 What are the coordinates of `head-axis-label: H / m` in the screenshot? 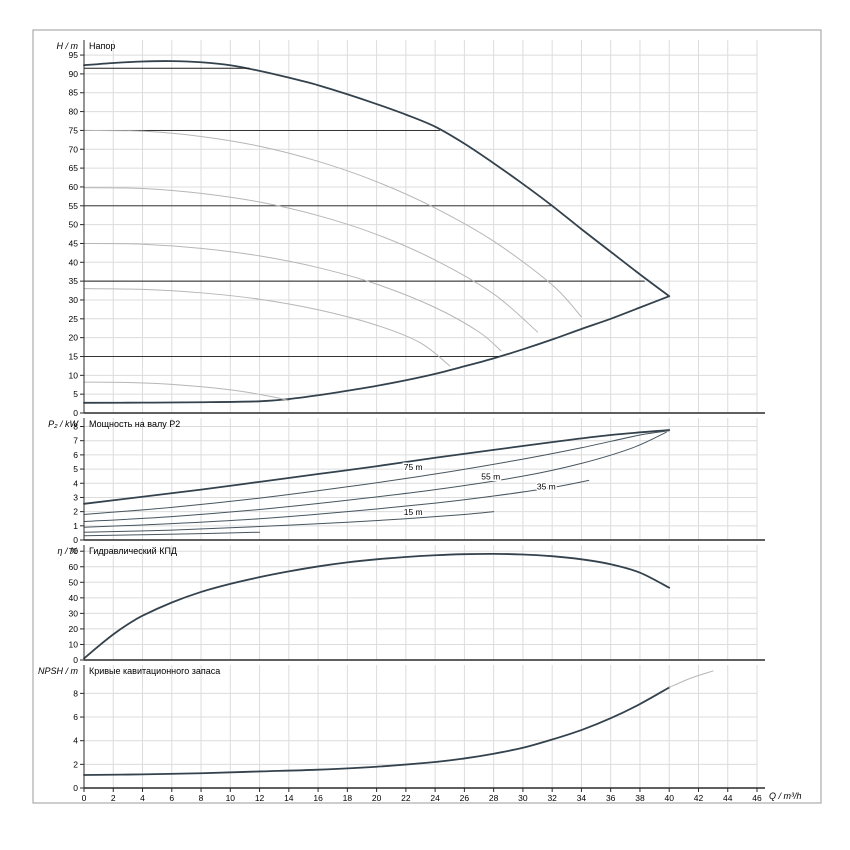 It's located at (67, 46).